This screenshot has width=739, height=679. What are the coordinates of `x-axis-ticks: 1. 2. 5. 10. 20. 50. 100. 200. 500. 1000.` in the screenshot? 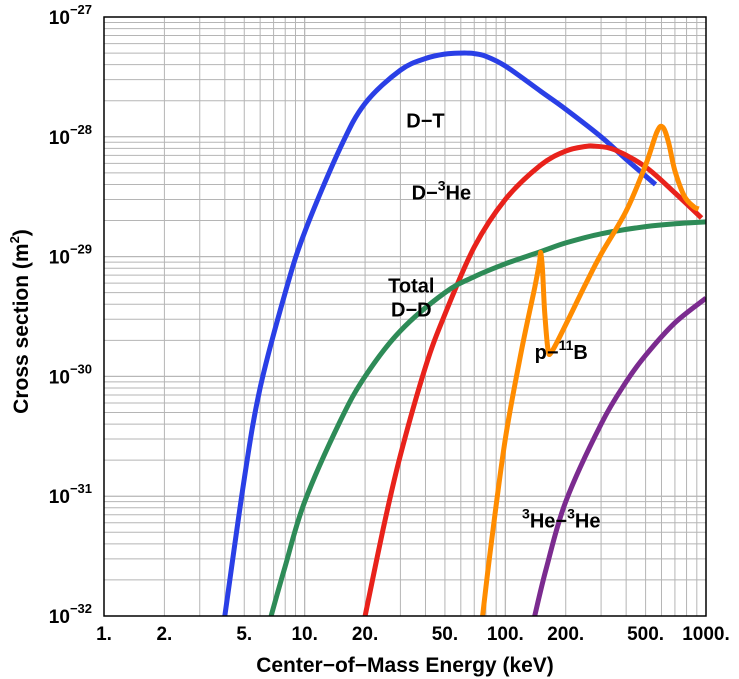 It's located at (413, 634).